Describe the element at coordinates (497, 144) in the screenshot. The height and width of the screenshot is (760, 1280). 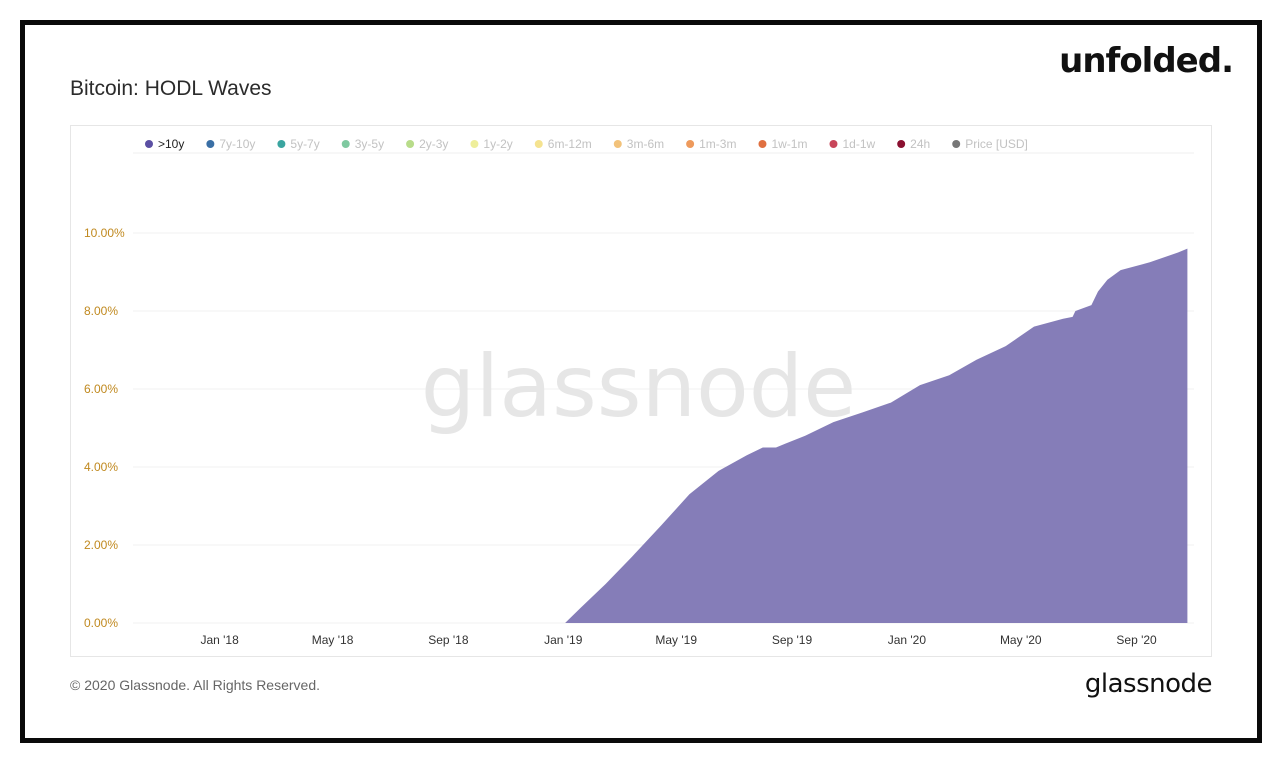
I see `legend-label: 1y-2y` at that location.